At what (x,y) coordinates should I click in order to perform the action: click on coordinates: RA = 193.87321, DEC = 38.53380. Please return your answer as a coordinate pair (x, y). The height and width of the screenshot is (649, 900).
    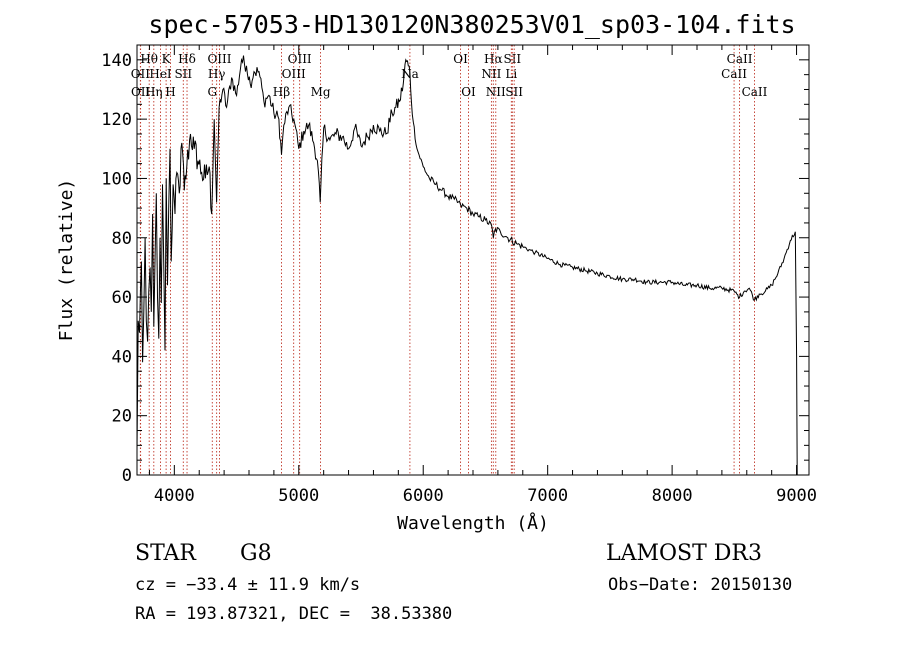
    Looking at the image, I should click on (294, 614).